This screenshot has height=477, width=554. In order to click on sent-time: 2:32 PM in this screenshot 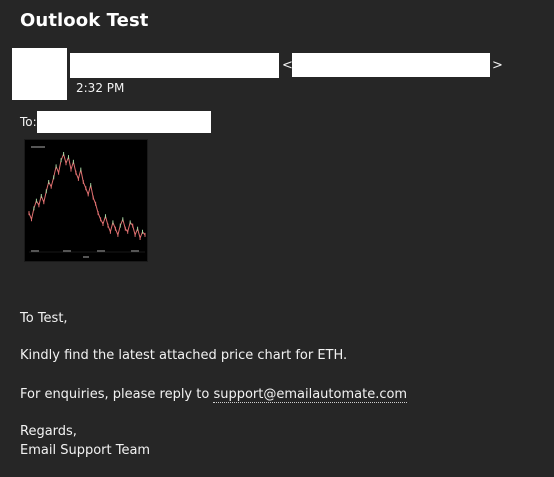, I will do `click(100, 88)`.